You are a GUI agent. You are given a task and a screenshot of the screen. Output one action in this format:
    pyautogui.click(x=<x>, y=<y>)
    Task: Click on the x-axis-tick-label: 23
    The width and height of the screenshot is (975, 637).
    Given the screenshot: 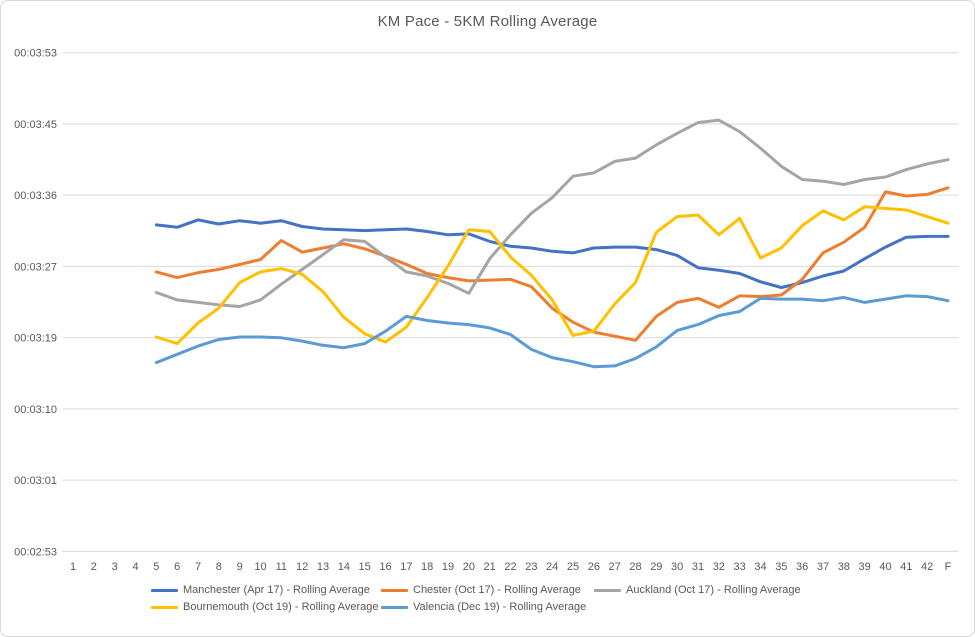 What is the action you would take?
    pyautogui.click(x=531, y=567)
    